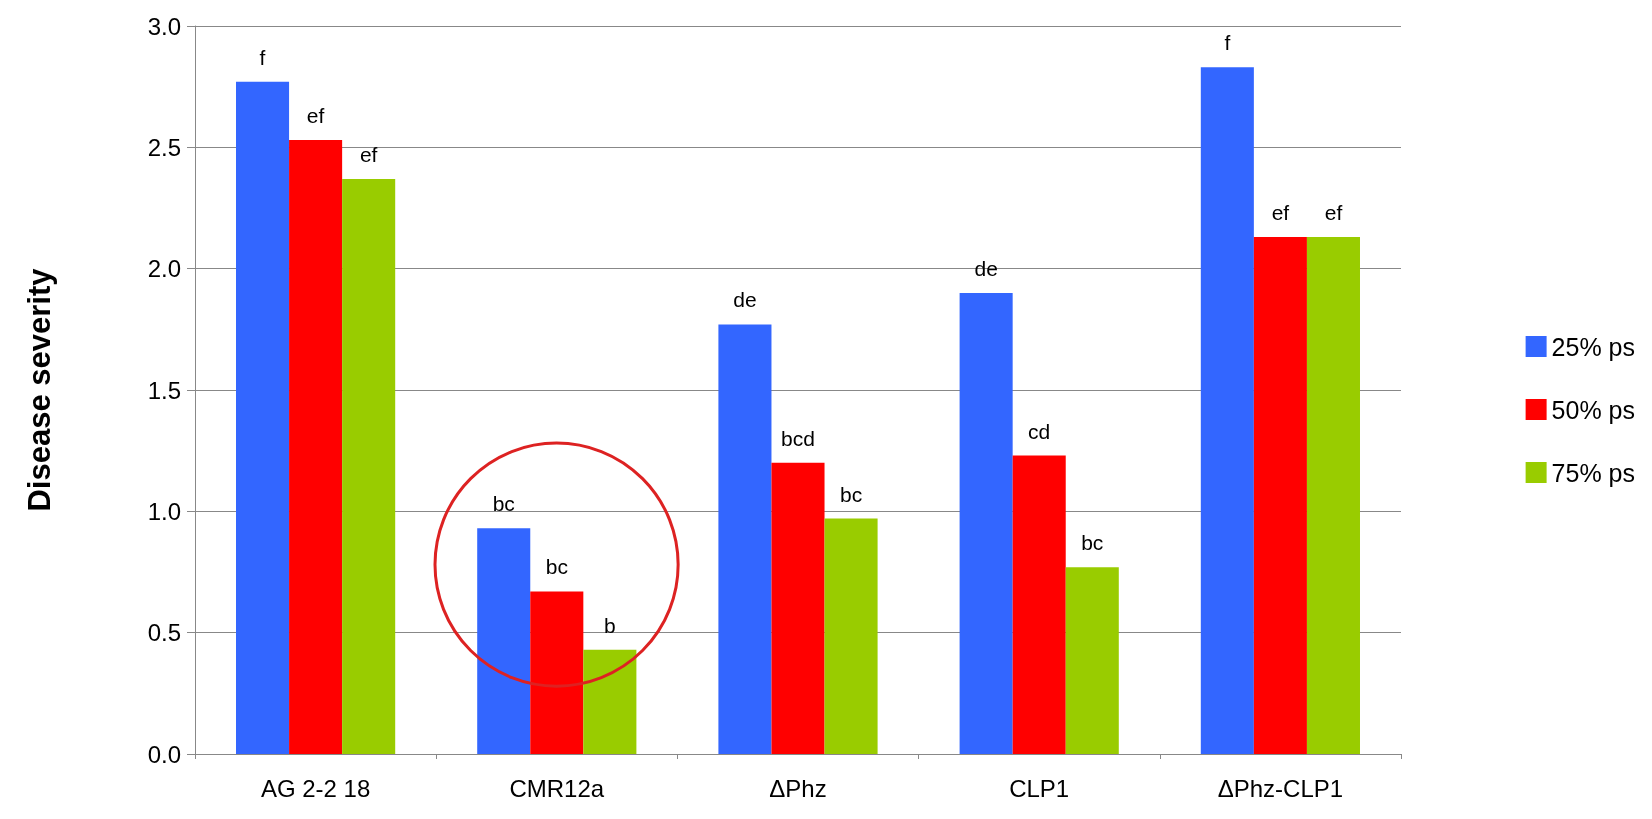 The height and width of the screenshot is (819, 1652). What do you see at coordinates (164, 269) in the screenshot?
I see `y-tick-label: 2.0` at bounding box center [164, 269].